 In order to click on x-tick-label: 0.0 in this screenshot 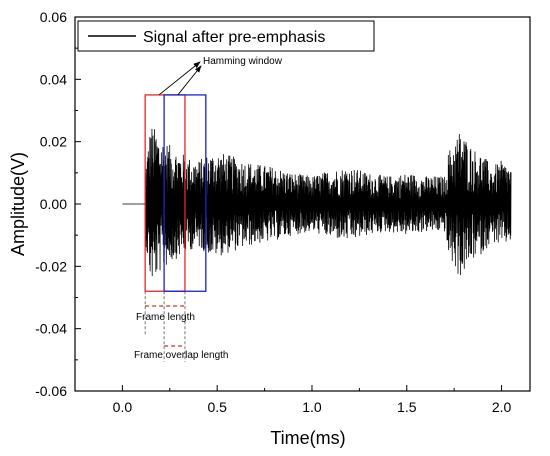, I will do `click(123, 407)`.